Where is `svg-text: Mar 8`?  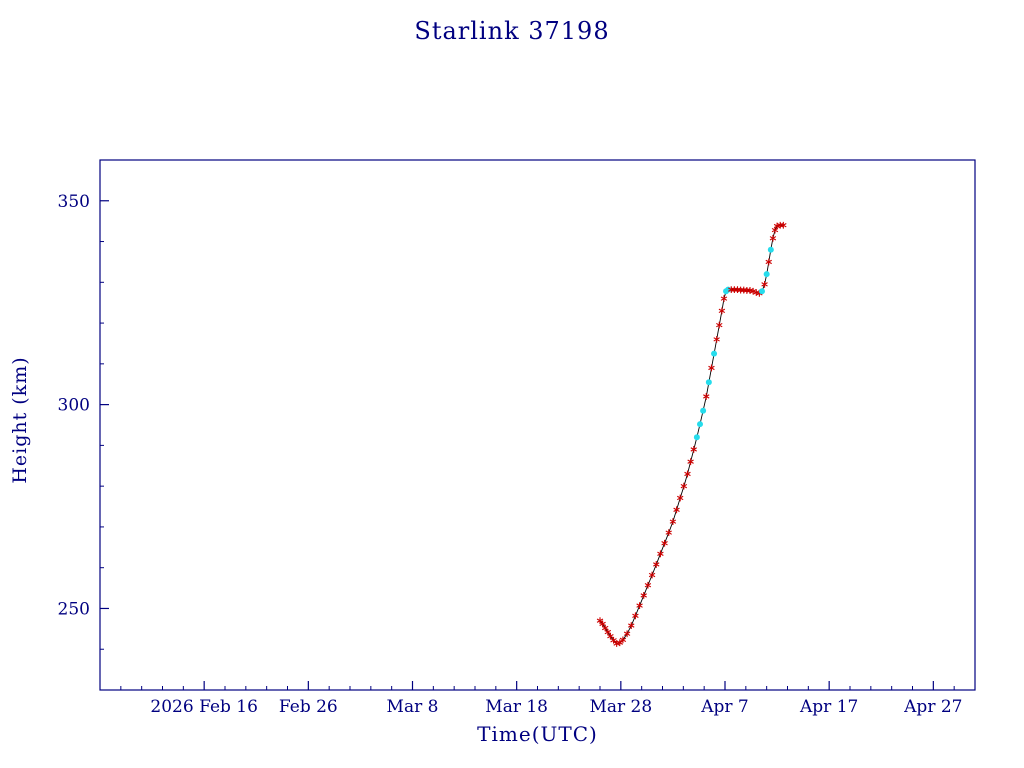
svg-text: Mar 8 is located at coordinates (413, 707).